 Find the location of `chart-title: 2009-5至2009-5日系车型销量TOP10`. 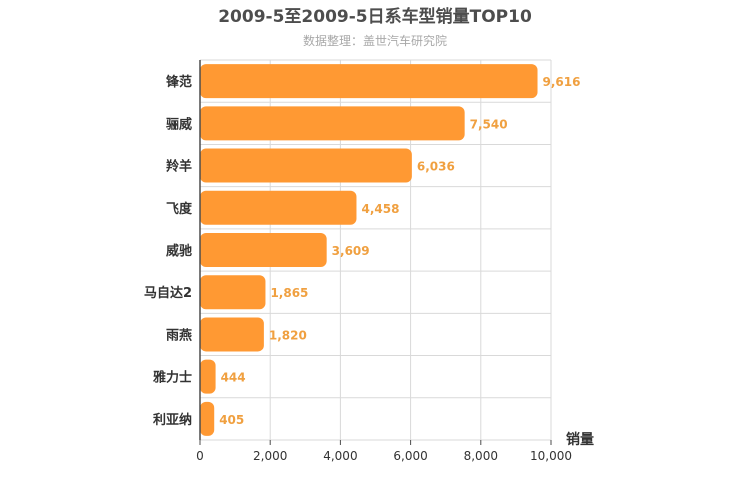

chart-title: 2009-5至2009-5日系车型销量TOP10 is located at coordinates (375, 16).